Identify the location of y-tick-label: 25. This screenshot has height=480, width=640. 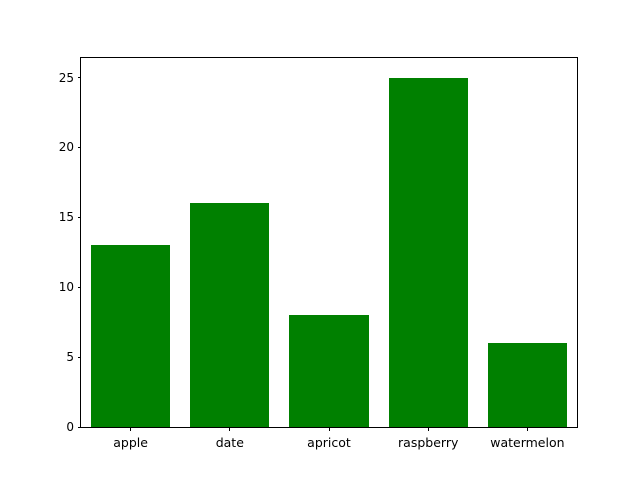
(66, 77).